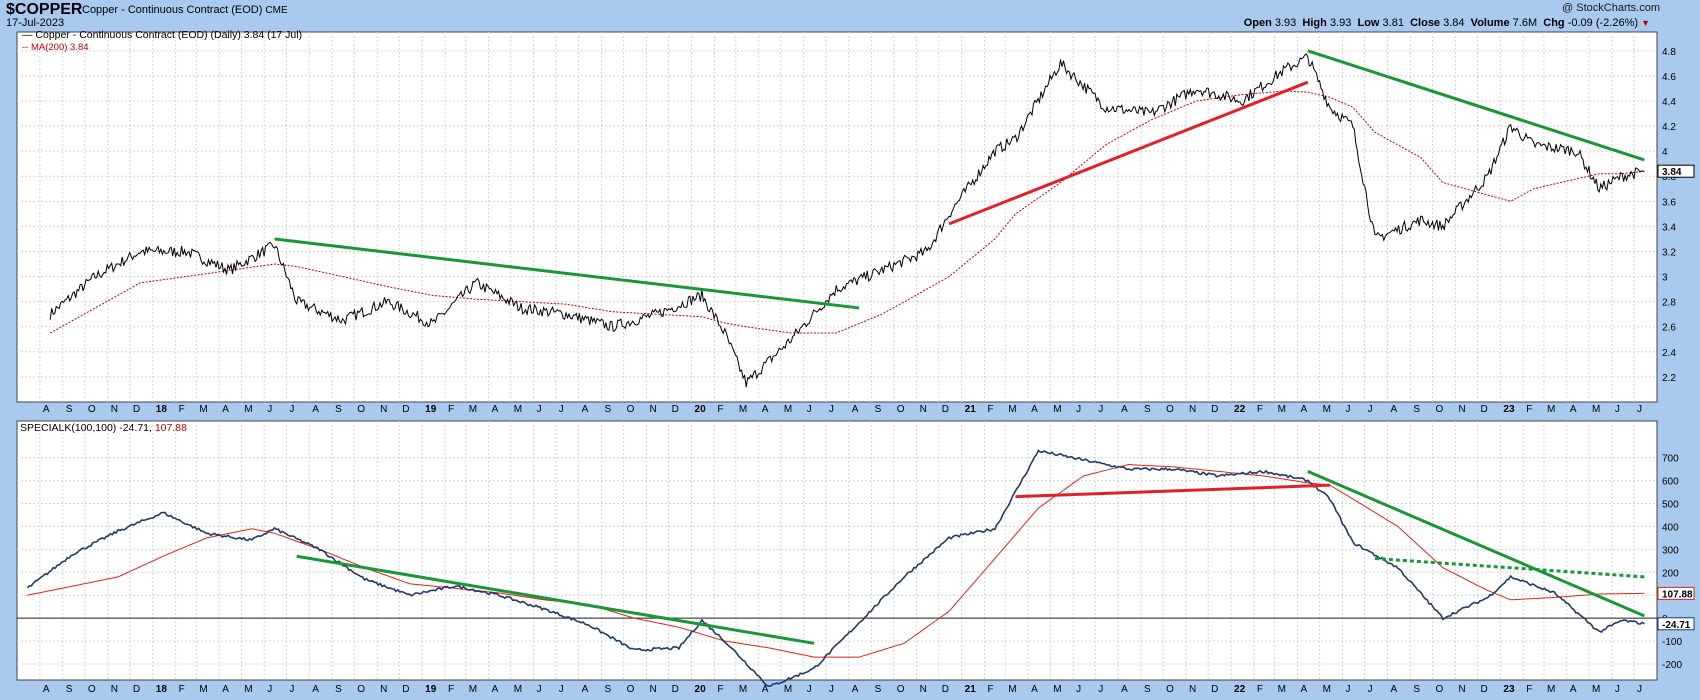 Image resolution: width=1700 pixels, height=700 pixels. What do you see at coordinates (1670, 482) in the screenshot?
I see `indicator-y-tick-label: 600` at bounding box center [1670, 482].